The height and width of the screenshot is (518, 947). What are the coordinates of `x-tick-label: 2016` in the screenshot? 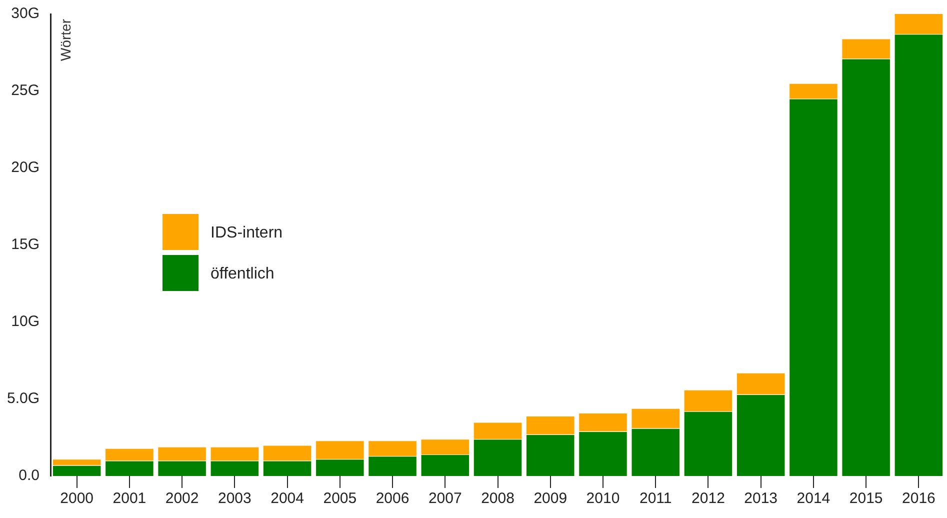 It's located at (919, 499).